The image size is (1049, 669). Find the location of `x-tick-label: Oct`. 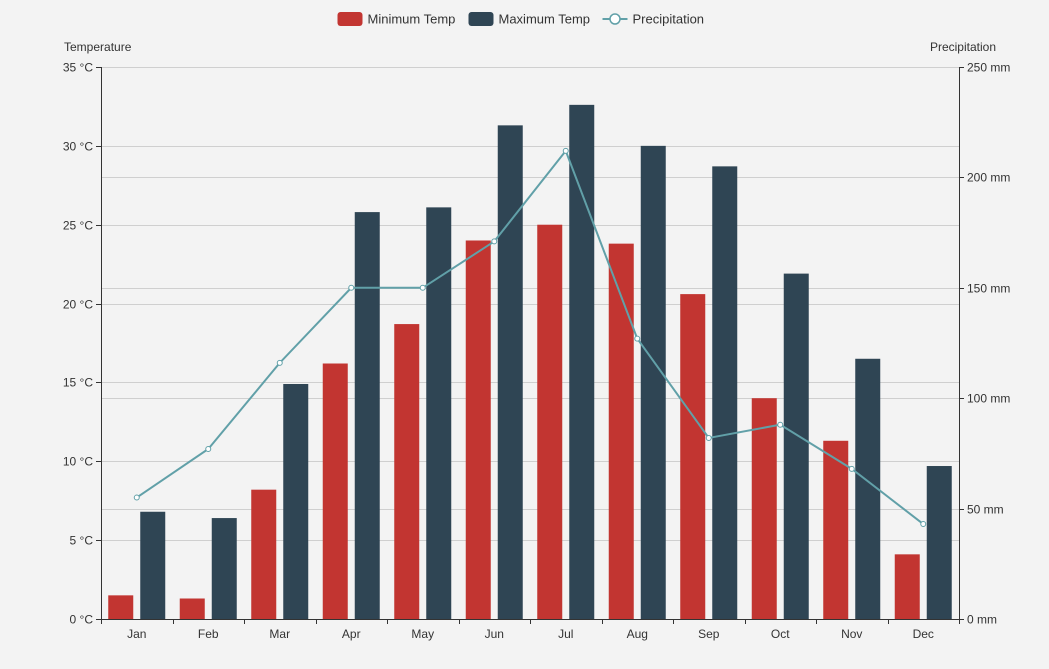

x-tick-label: Oct is located at coordinates (780, 634).